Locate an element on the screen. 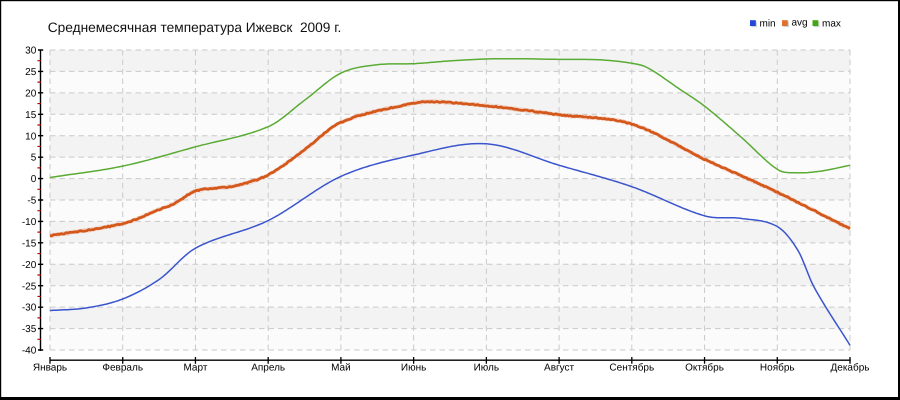  svg-text: Март is located at coordinates (195, 368).